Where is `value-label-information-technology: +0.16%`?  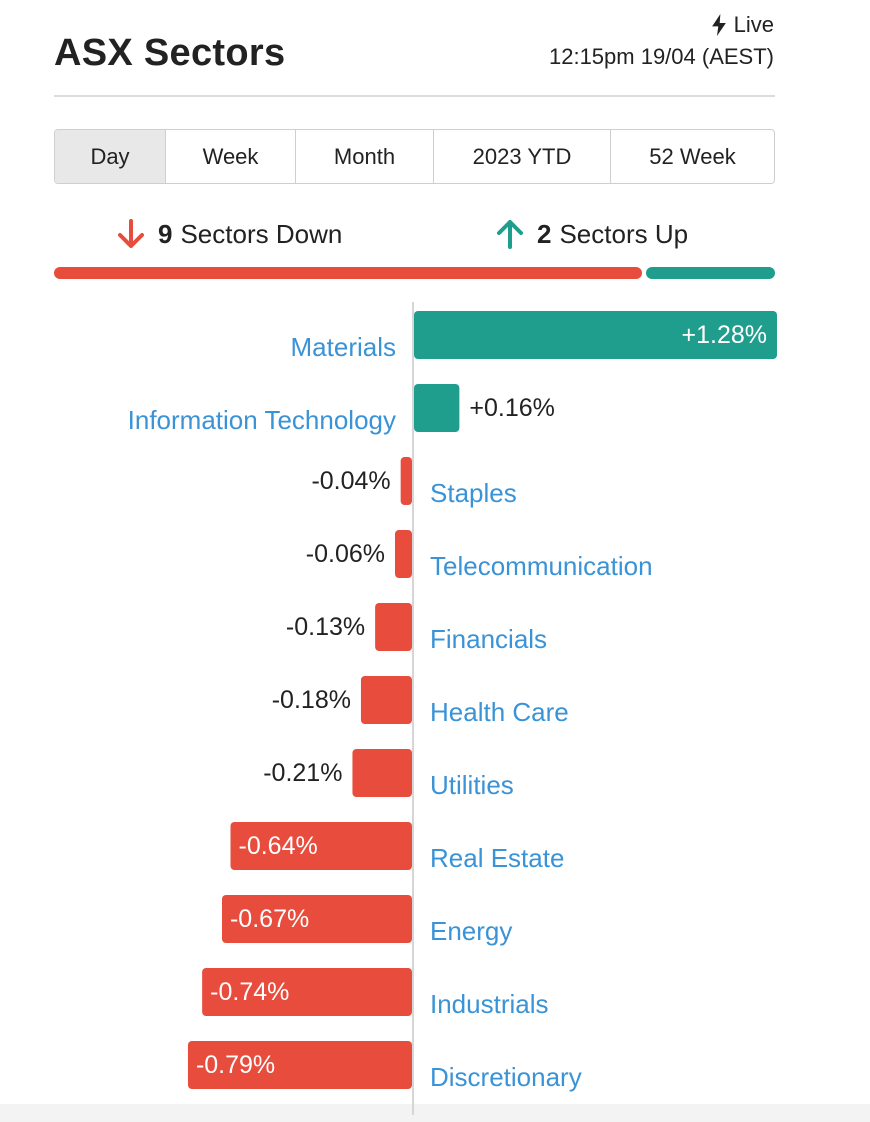
value-label-information-technology: +0.16% is located at coordinates (512, 408).